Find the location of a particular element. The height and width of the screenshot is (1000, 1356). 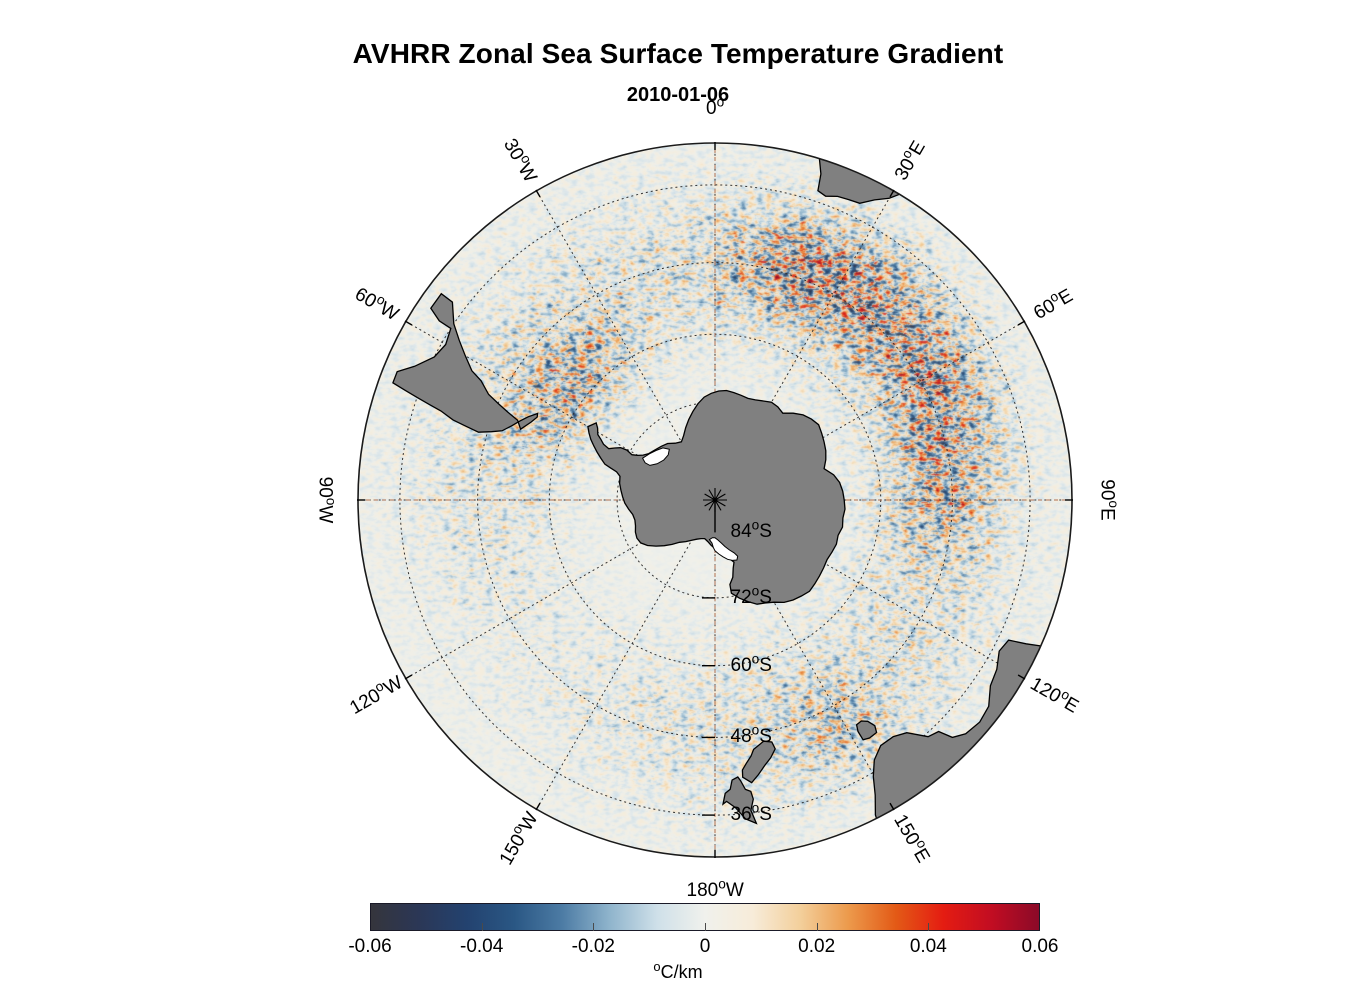

colorbar-unit-text: oC/km is located at coordinates (678, 970).